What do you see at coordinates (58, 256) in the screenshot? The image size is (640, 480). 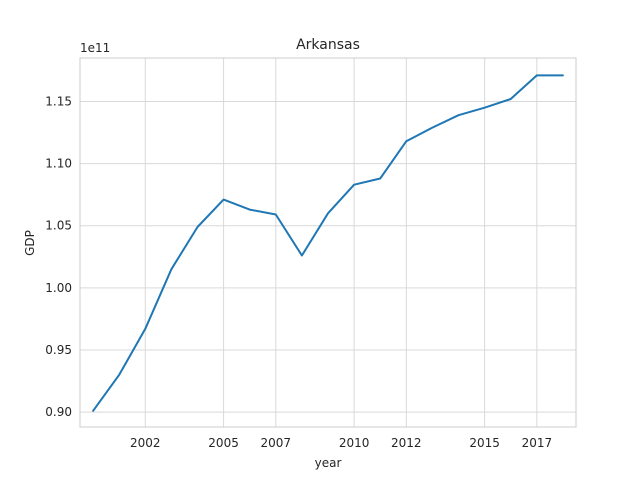 I see `y-axis: 0.90 0.95 1.00 1.05 1.10 1.15` at bounding box center [58, 256].